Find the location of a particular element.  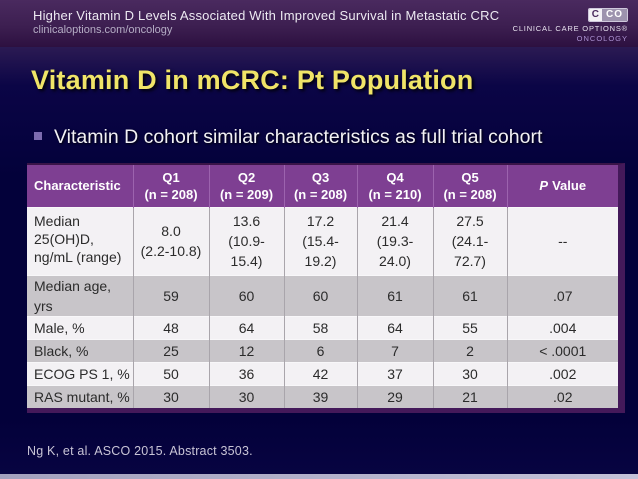

row-label: Male, % is located at coordinates (80, 327).